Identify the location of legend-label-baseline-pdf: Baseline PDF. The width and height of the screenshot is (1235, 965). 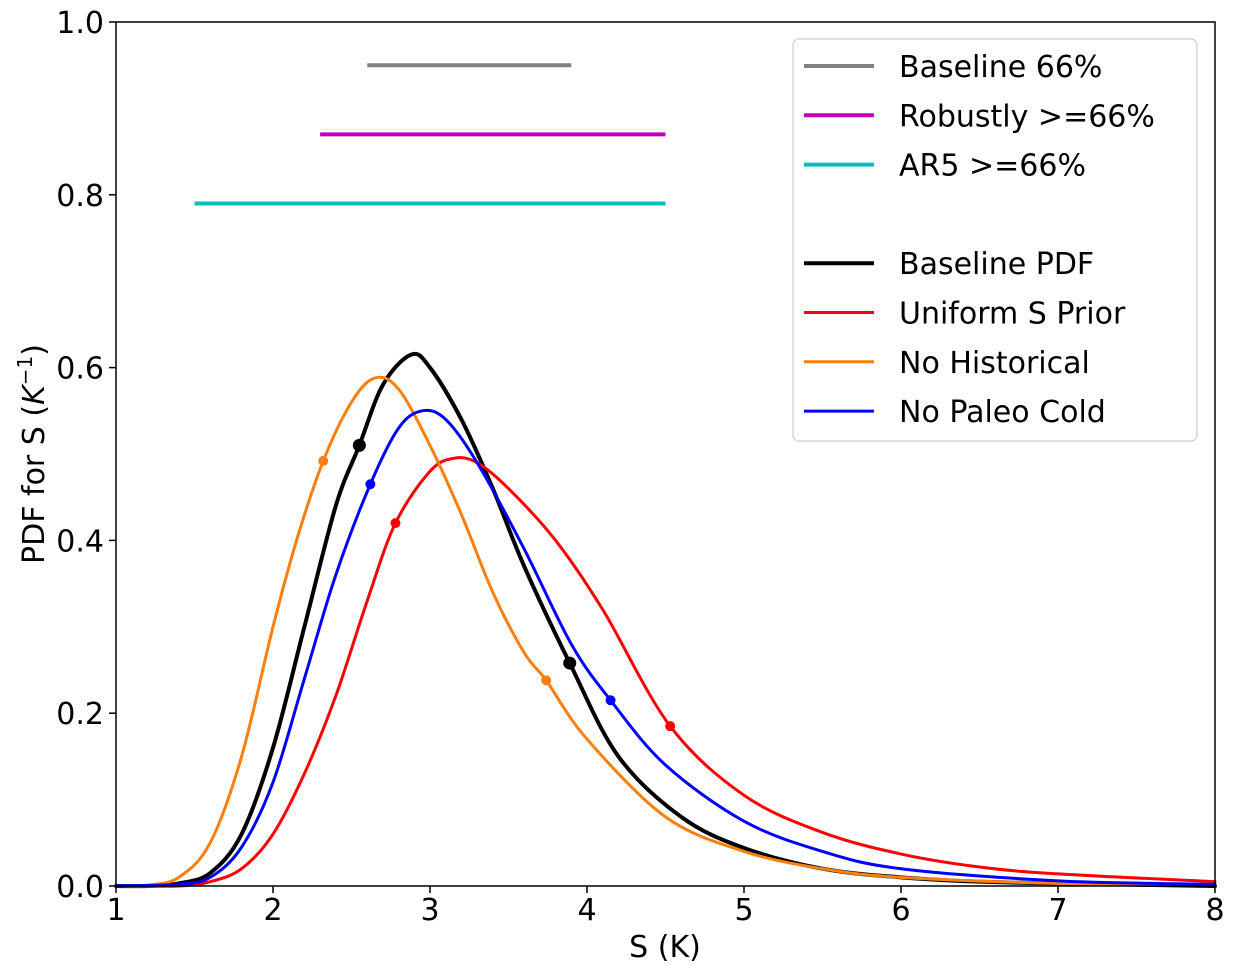
(996, 264).